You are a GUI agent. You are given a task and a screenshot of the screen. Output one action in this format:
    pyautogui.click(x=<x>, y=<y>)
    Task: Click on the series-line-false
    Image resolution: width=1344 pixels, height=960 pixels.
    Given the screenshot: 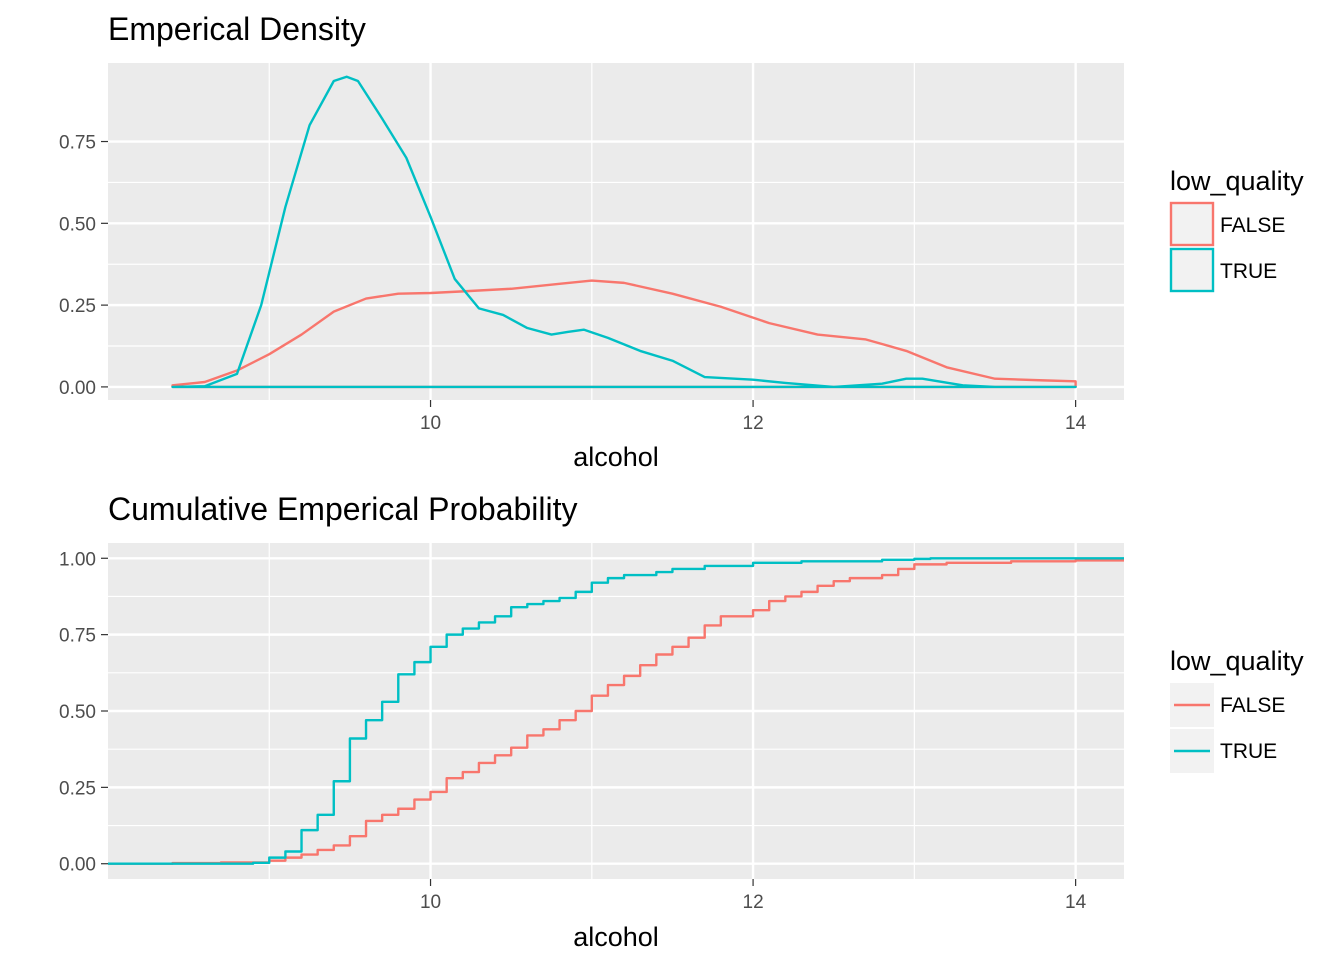 What is the action you would take?
    pyautogui.click(x=624, y=334)
    